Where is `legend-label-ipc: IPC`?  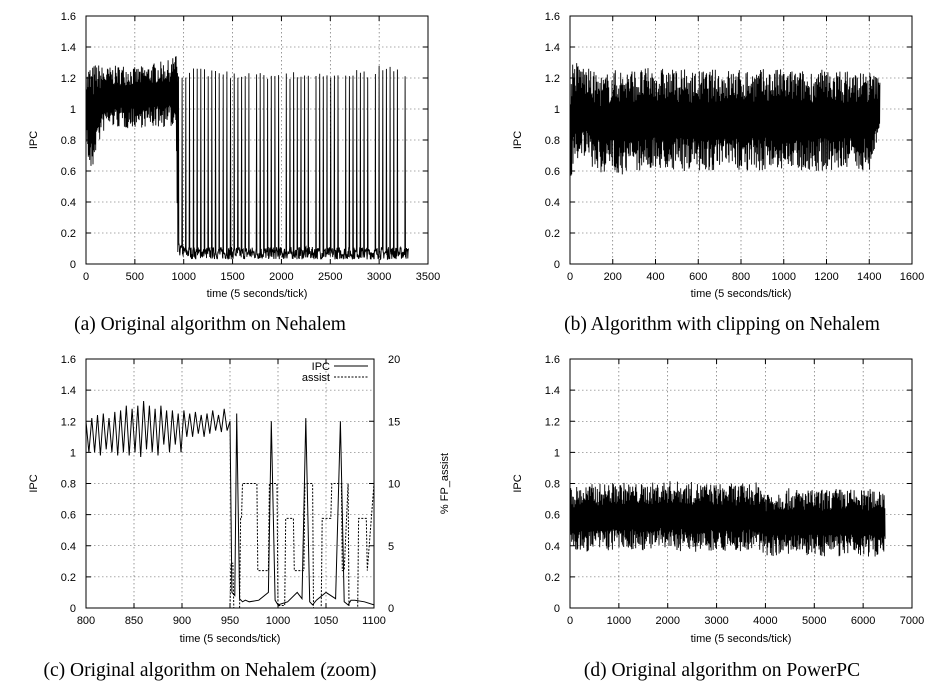 legend-label-ipc: IPC is located at coordinates (321, 367).